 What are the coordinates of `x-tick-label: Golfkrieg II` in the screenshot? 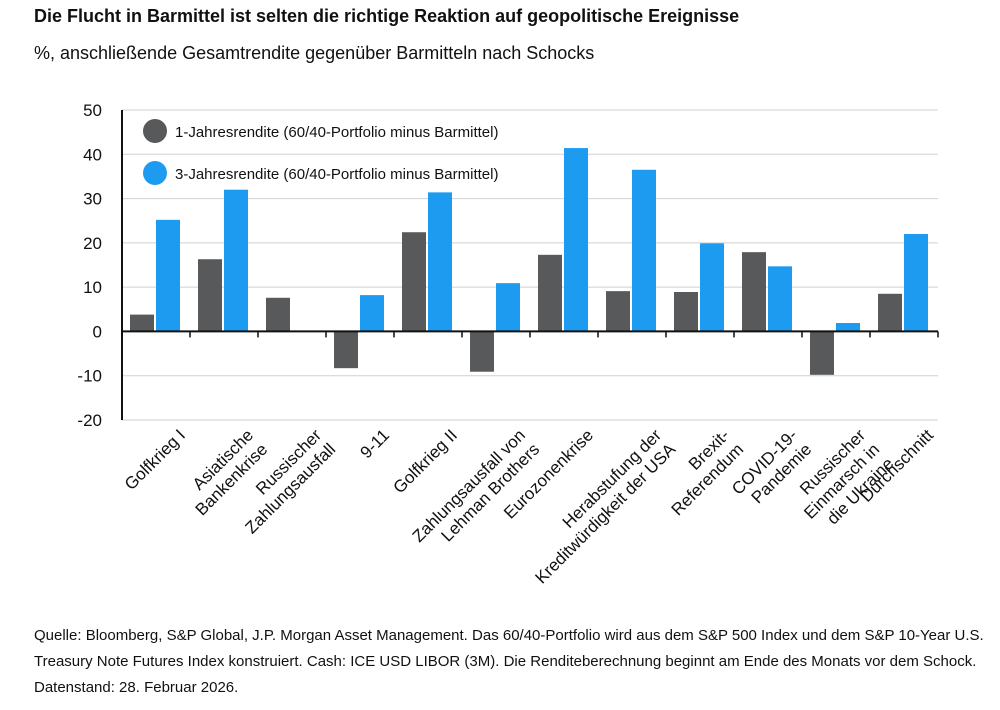 It's located at (426, 462).